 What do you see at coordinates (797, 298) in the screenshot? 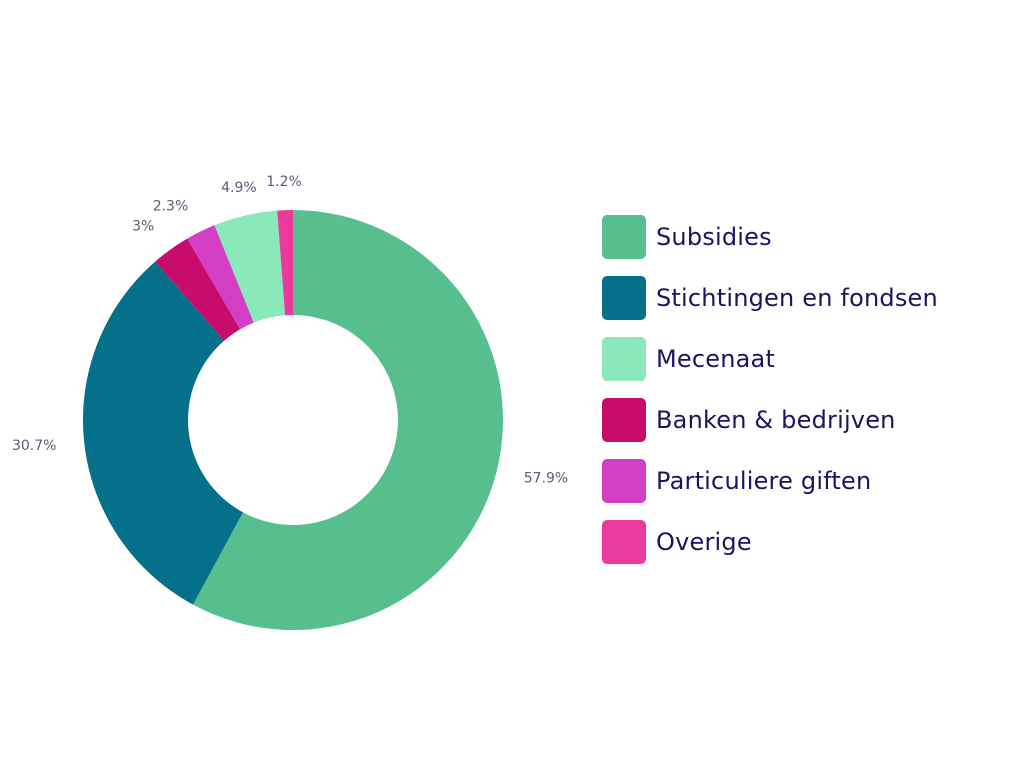
I see `legend-label-stichtingen-en-fondsen: Stichtingen en fondsen` at bounding box center [797, 298].